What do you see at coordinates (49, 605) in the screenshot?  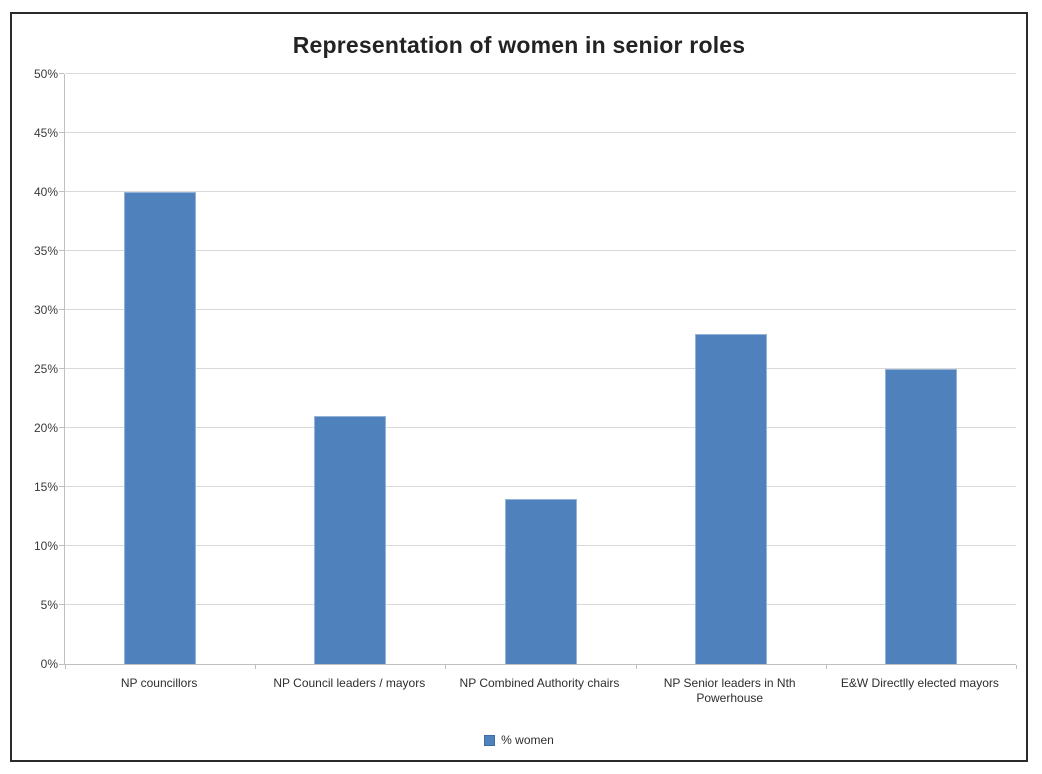 I see `y-axis-label-5: 5%` at bounding box center [49, 605].